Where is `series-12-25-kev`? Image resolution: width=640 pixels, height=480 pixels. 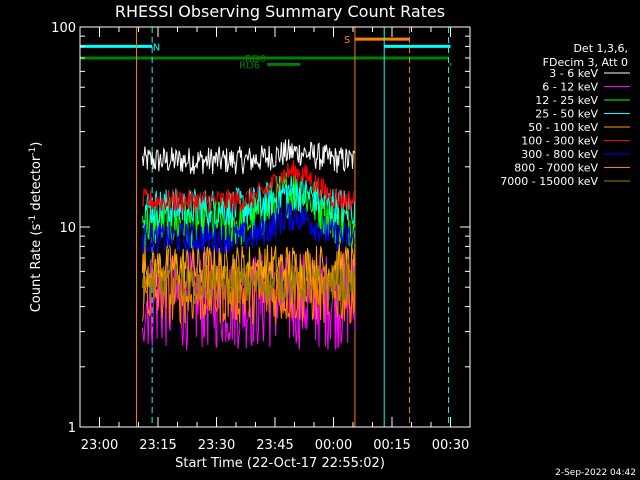
series-12-25-kev is located at coordinates (248, 210).